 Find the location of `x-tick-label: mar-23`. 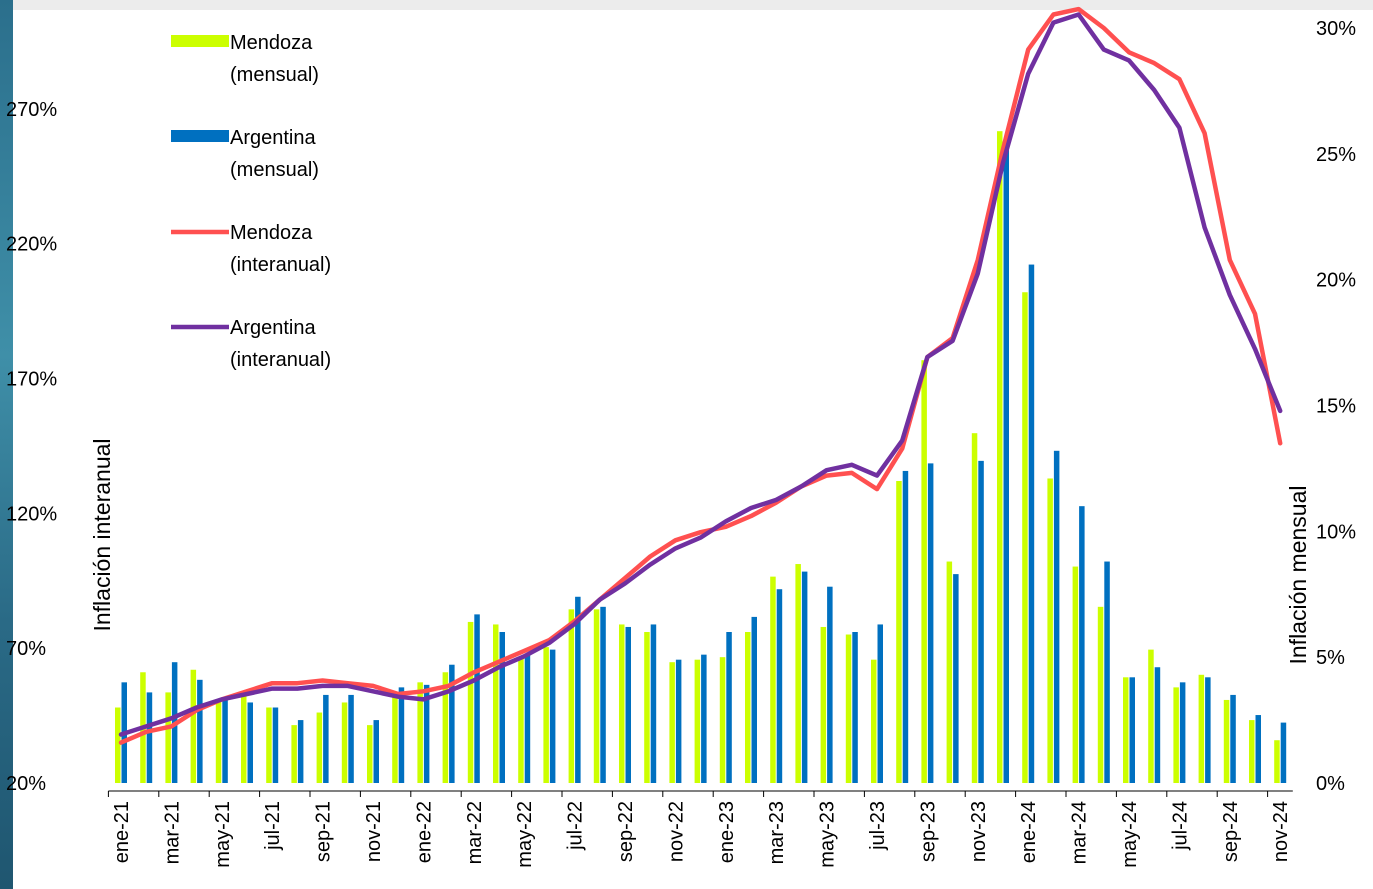

x-tick-label: mar-23 is located at coordinates (777, 832).